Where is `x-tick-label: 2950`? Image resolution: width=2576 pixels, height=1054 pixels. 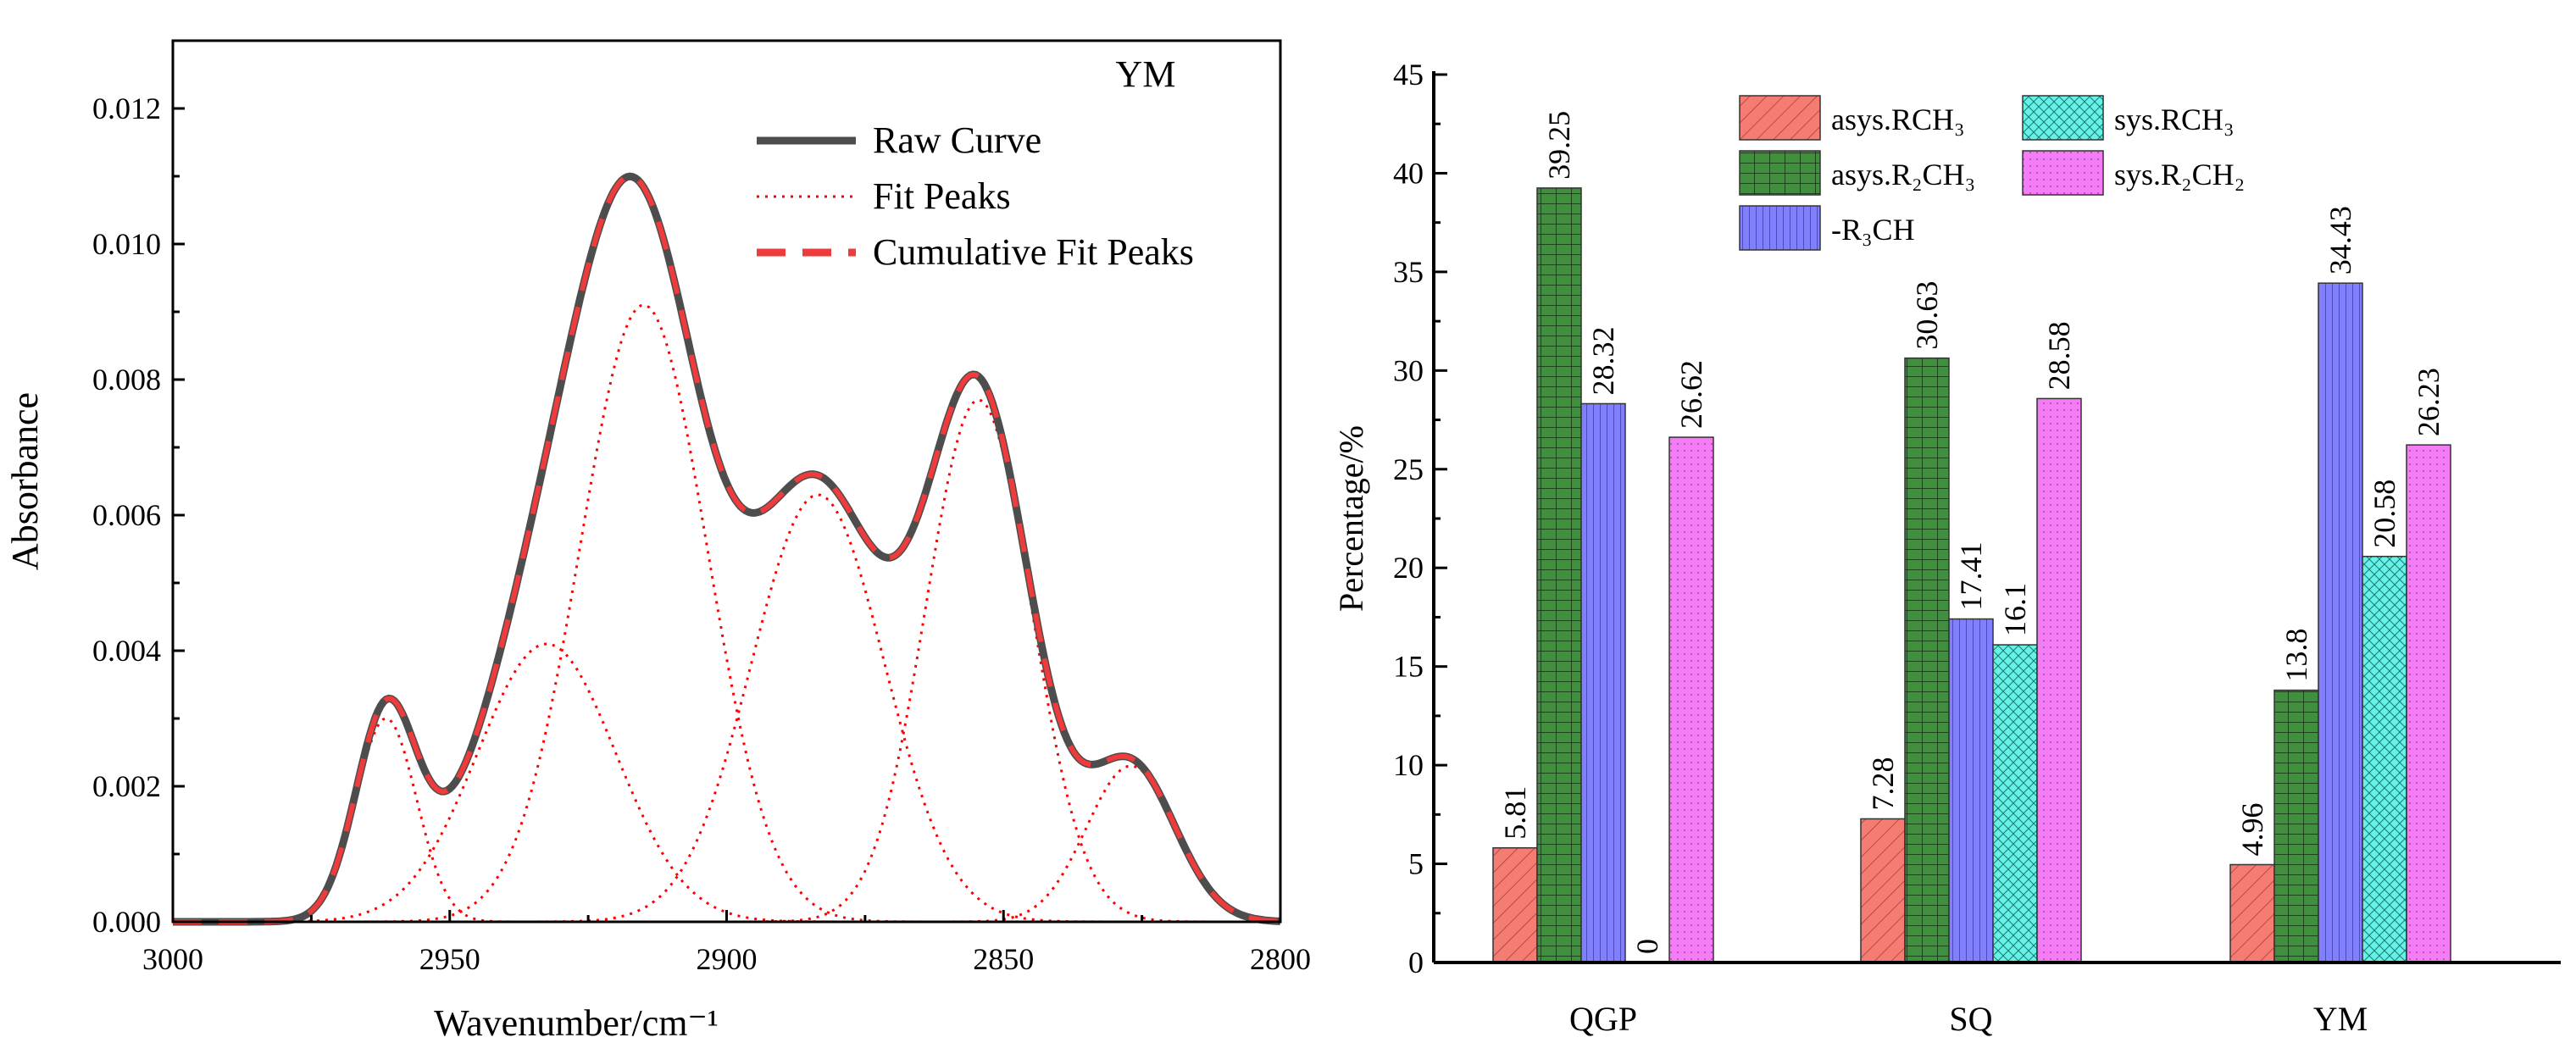
x-tick-label: 2950 is located at coordinates (449, 959).